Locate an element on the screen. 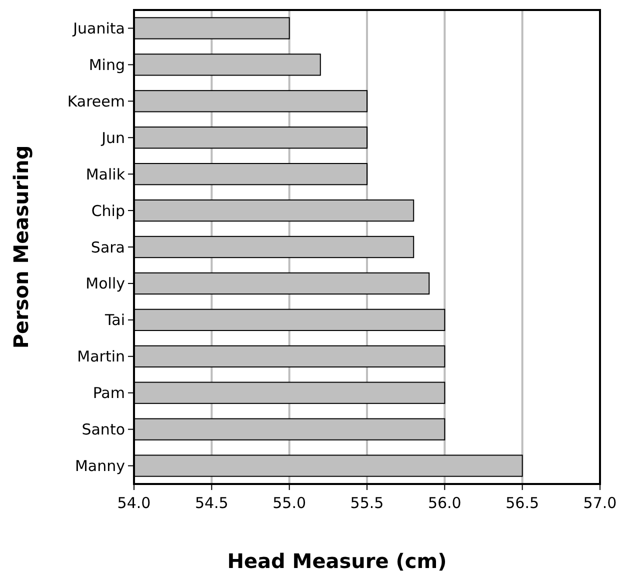  y-tick-label: Santo is located at coordinates (103, 429).